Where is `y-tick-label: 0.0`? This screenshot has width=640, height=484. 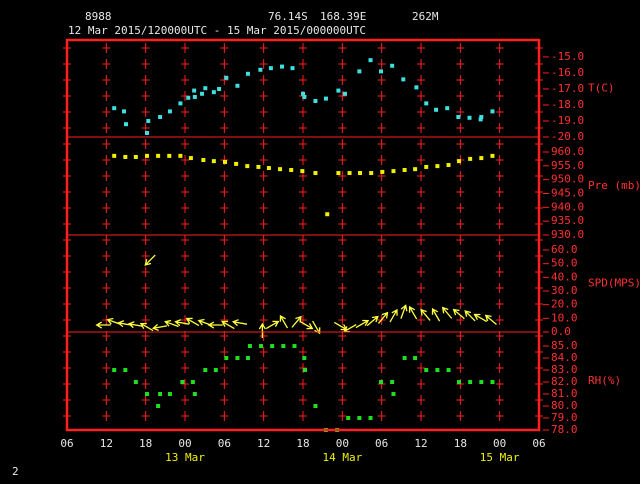 y-tick-label: 0.0 is located at coordinates (561, 331).